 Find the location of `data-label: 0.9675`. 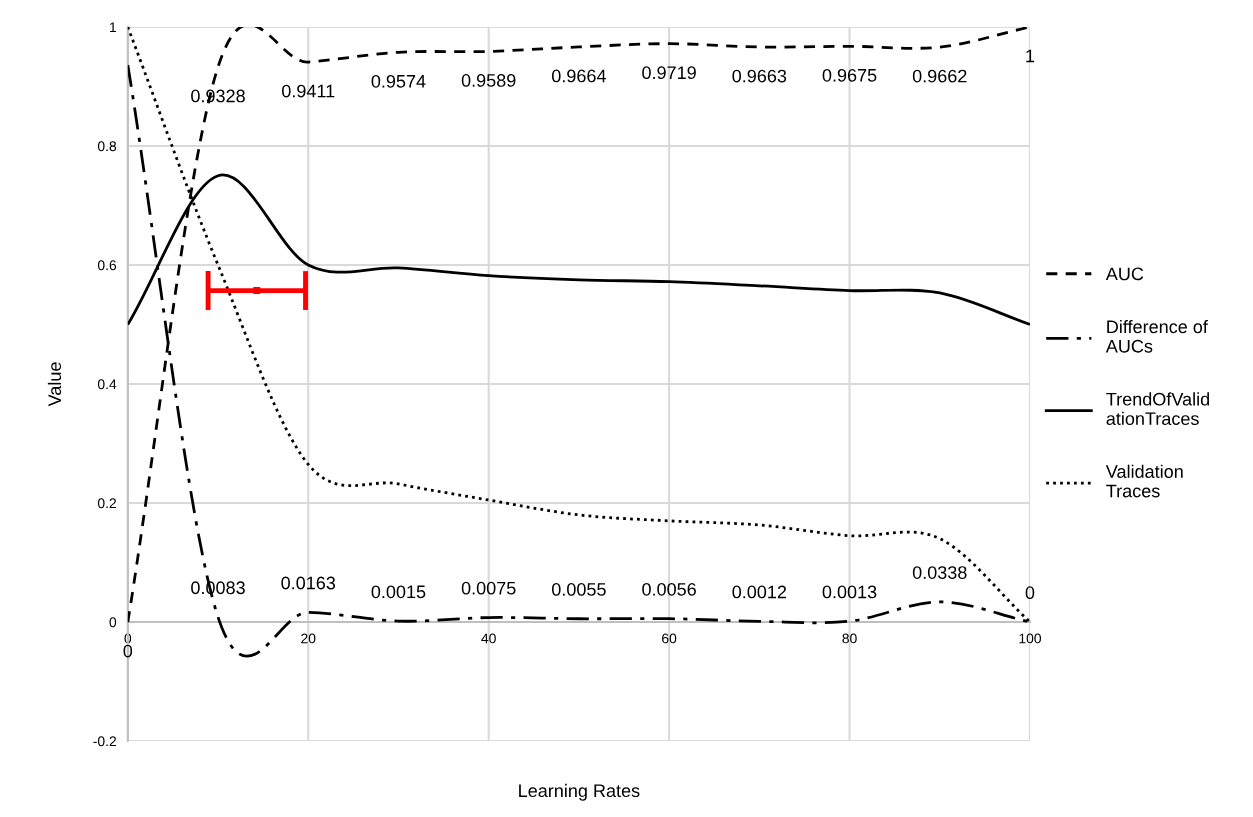

data-label: 0.9675 is located at coordinates (849, 75).